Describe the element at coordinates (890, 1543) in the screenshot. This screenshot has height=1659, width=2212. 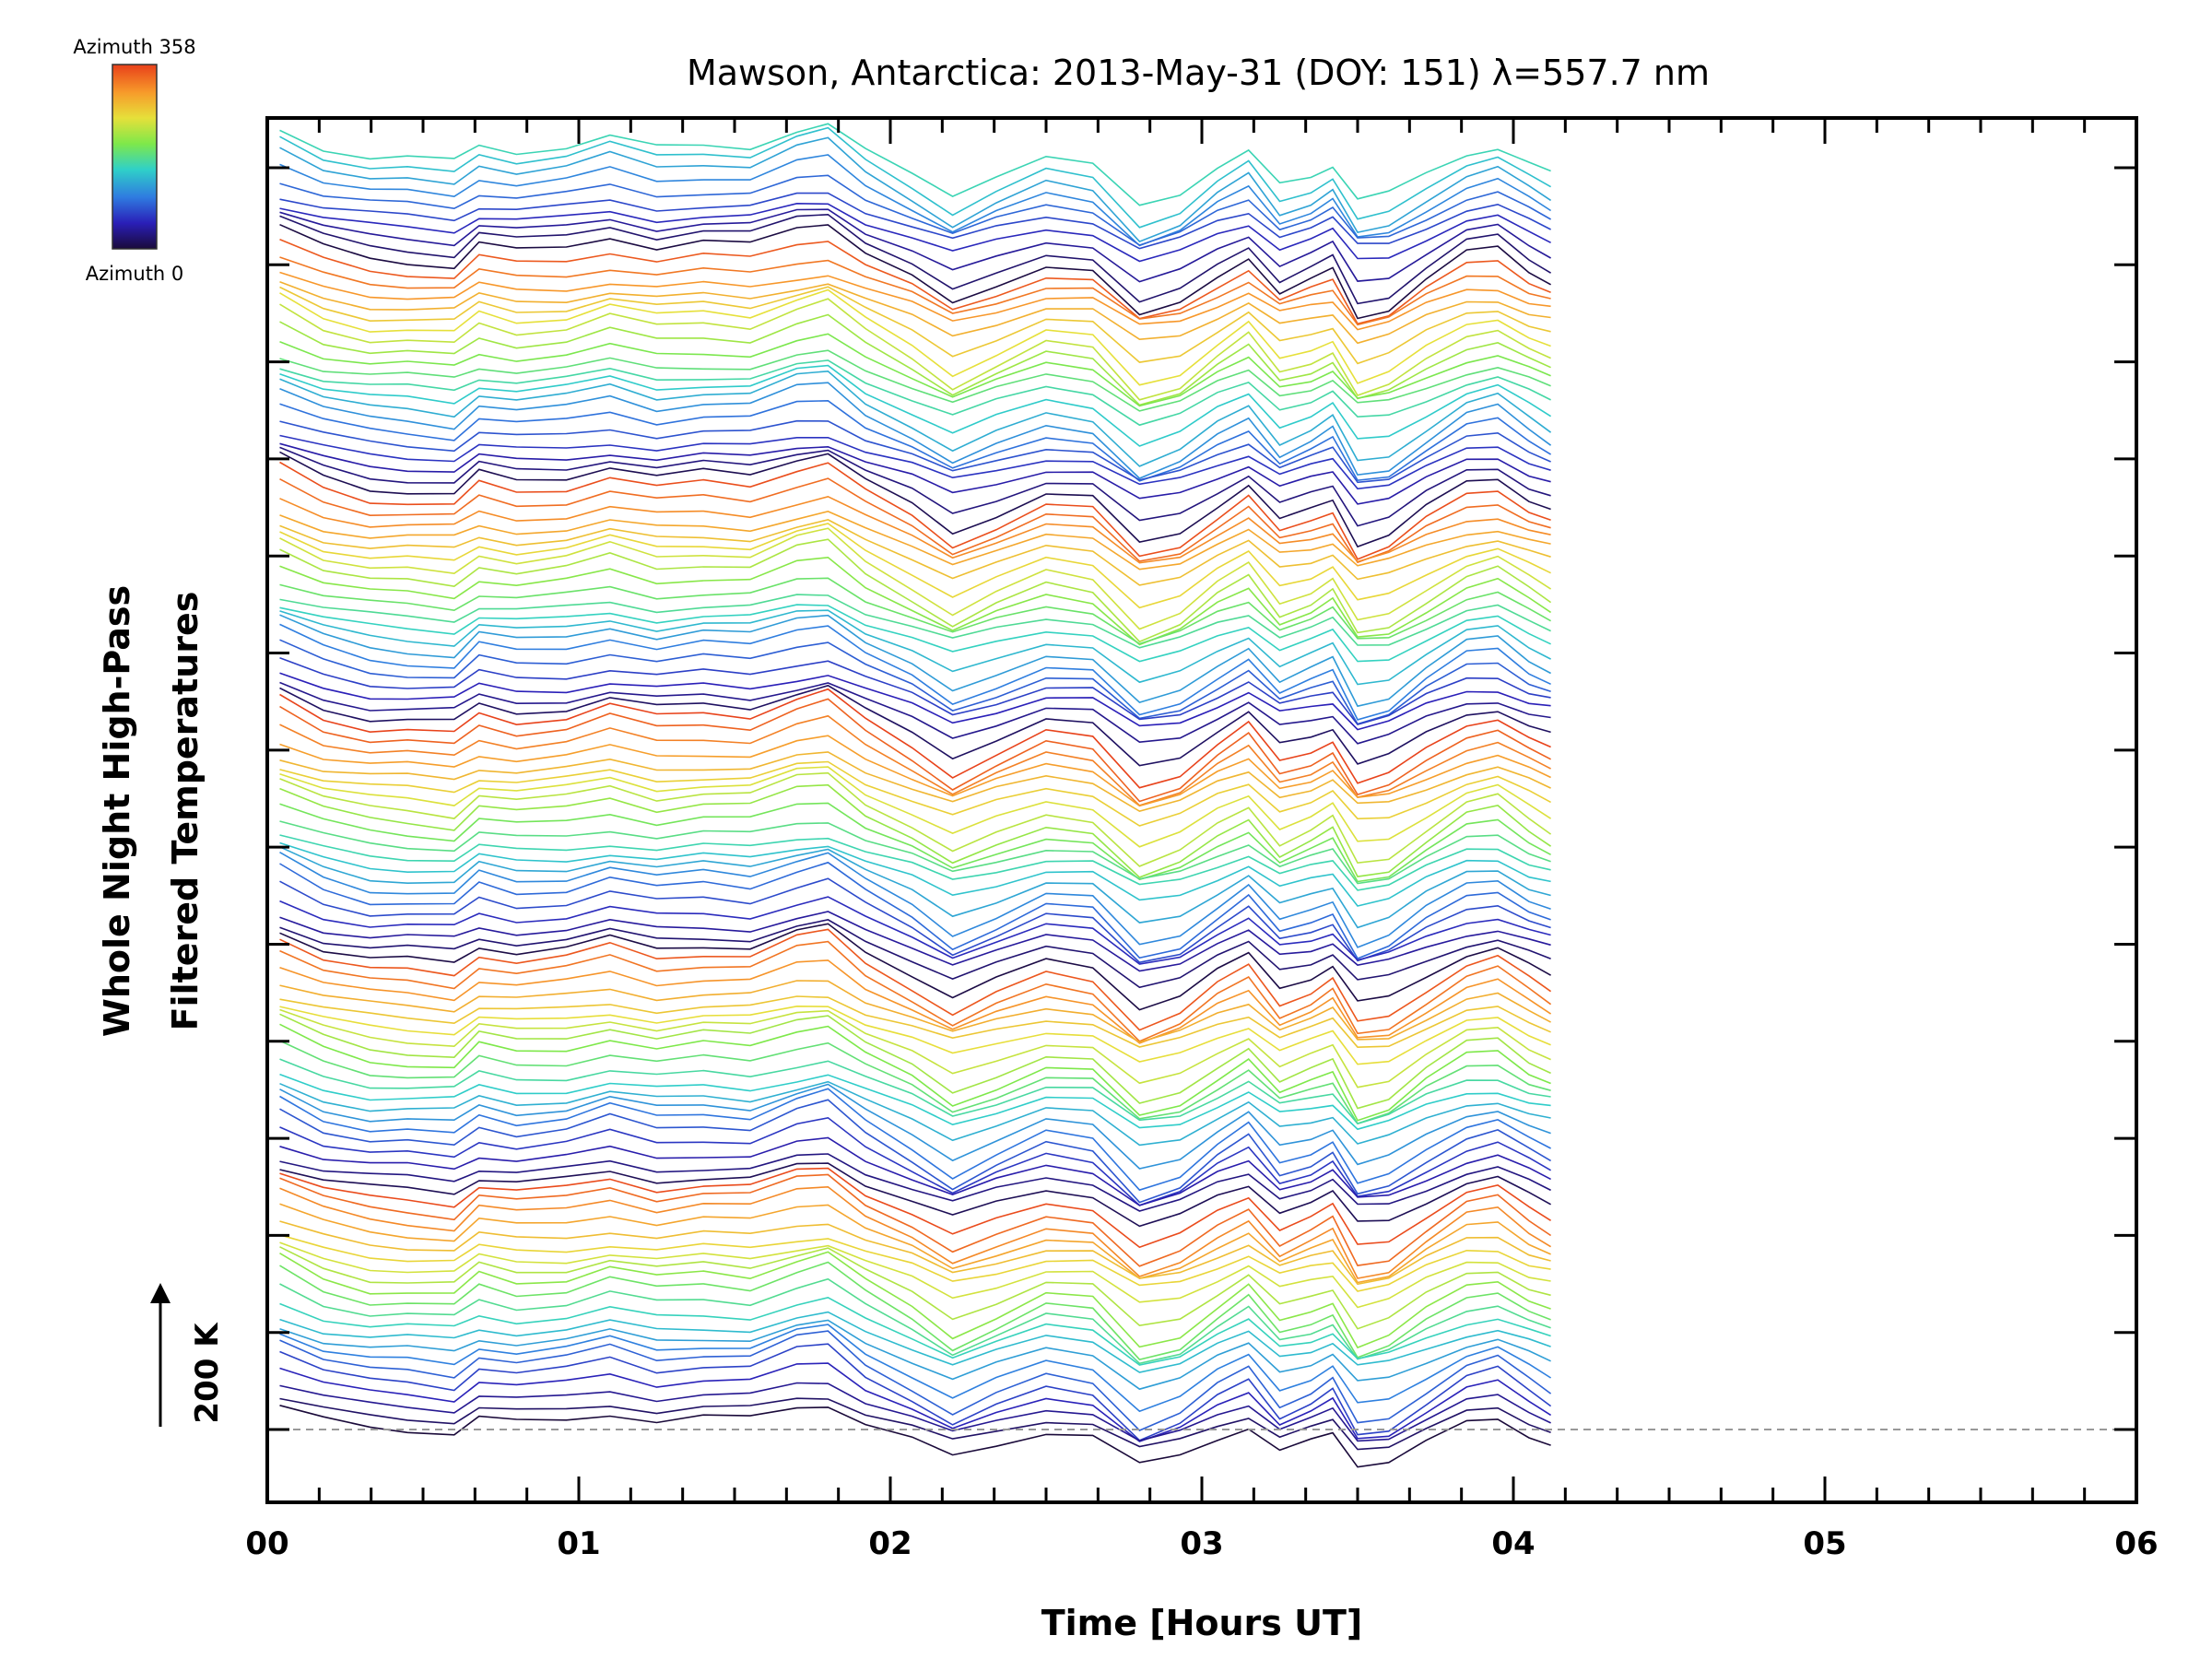
I see `x-tick-label: 02` at that location.